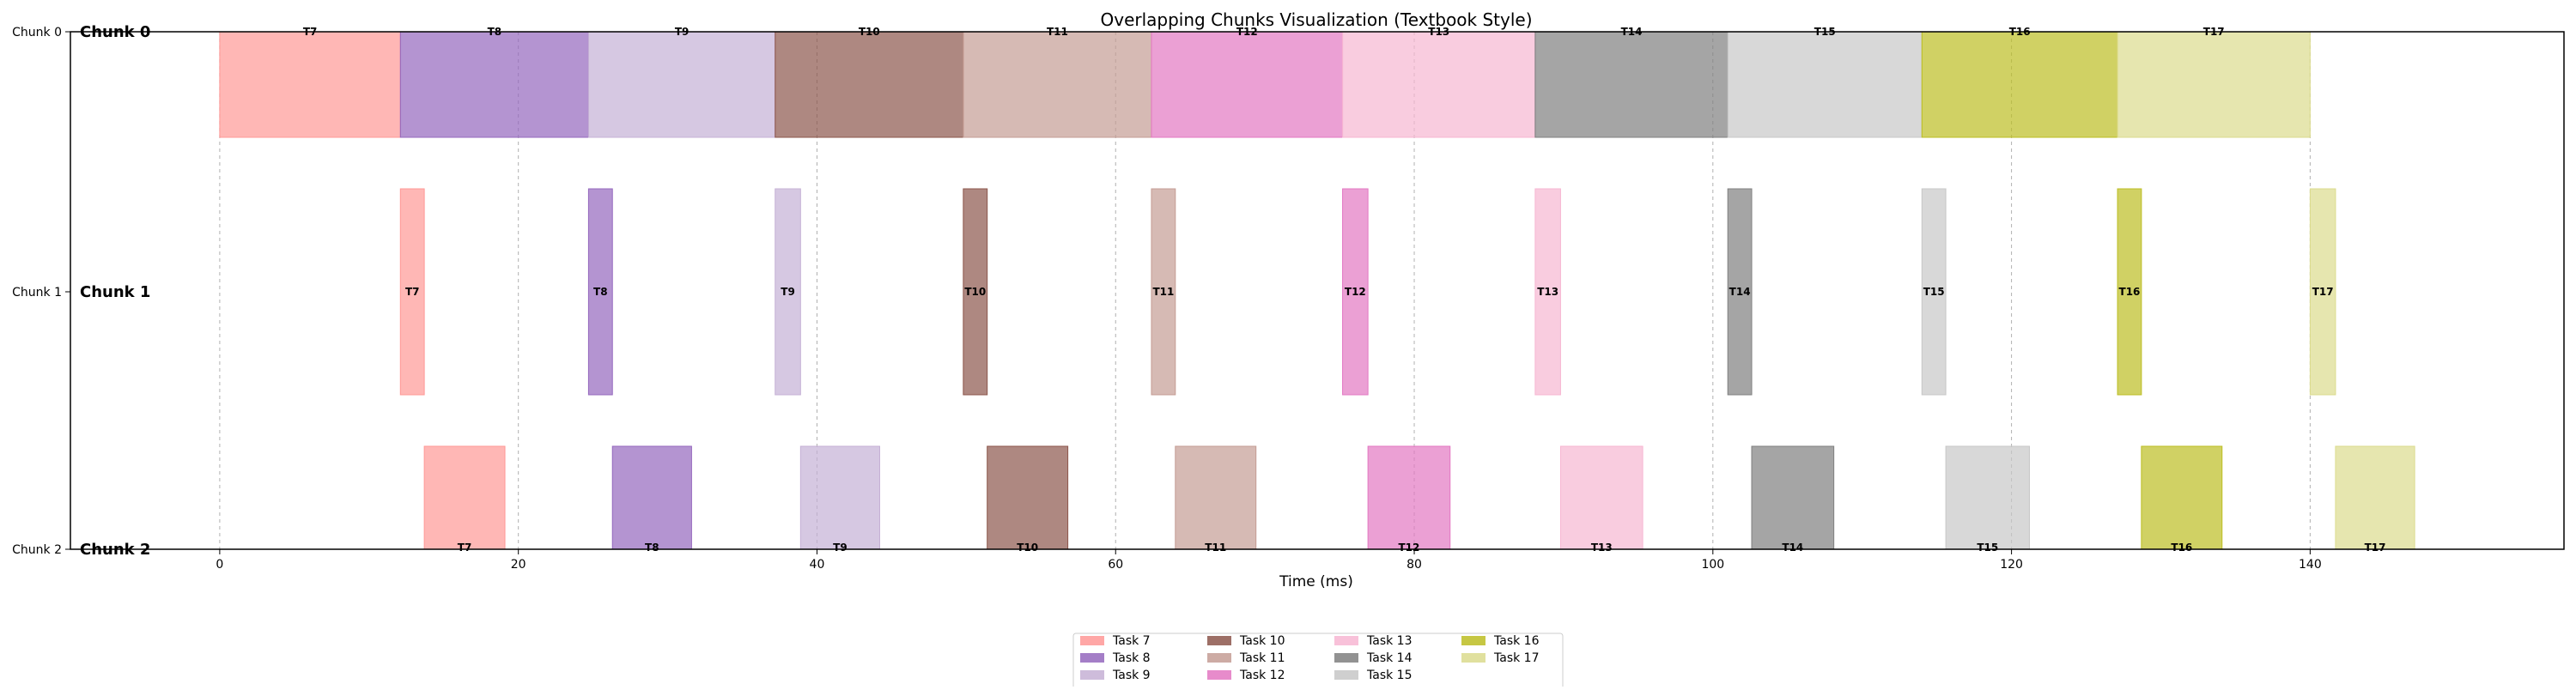 The image size is (2576, 690). I want to click on bar-chunk0-t12, so click(1247, 84).